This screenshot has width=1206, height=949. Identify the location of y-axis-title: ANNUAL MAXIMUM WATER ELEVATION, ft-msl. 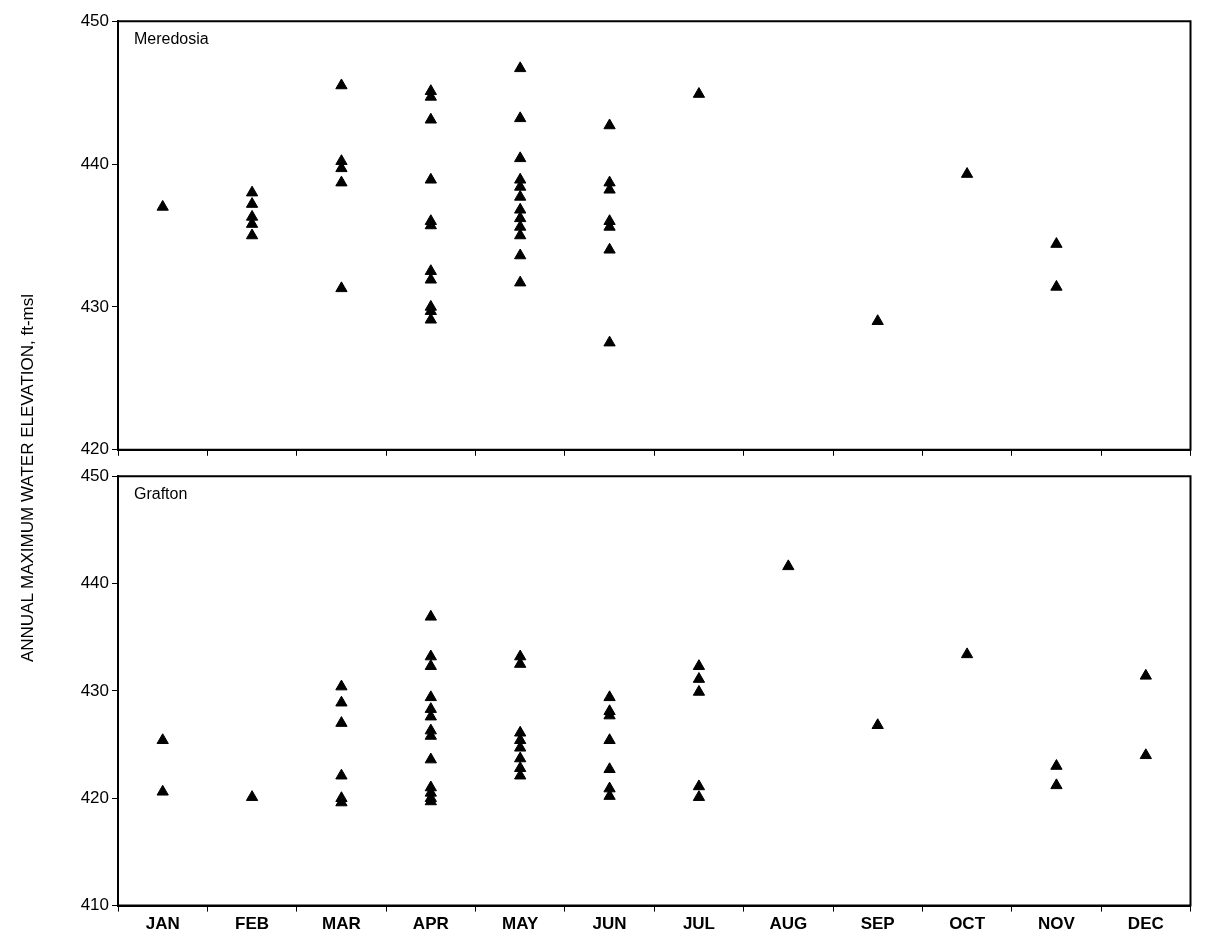
(28, 478).